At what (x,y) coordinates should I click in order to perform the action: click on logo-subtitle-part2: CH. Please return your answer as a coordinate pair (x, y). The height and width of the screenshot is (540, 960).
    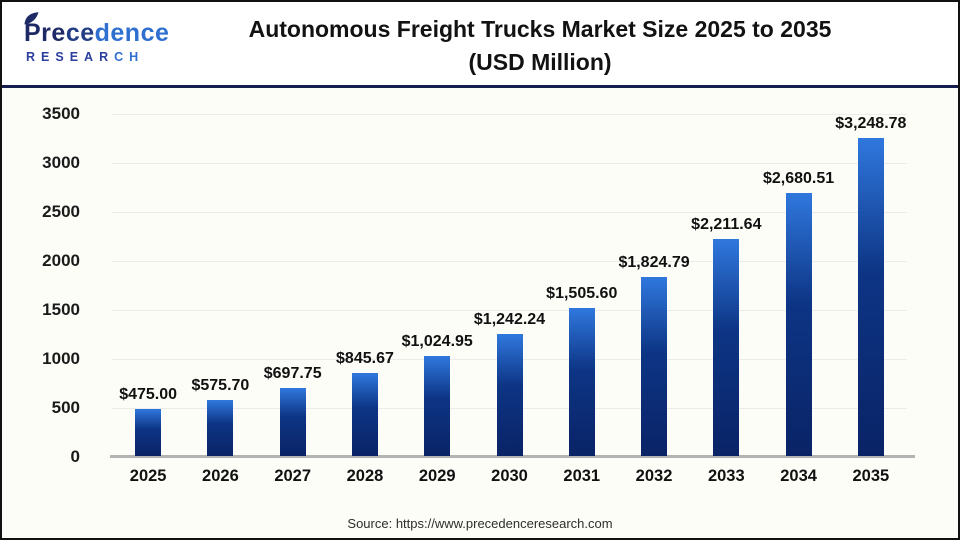
    Looking at the image, I should click on (129, 57).